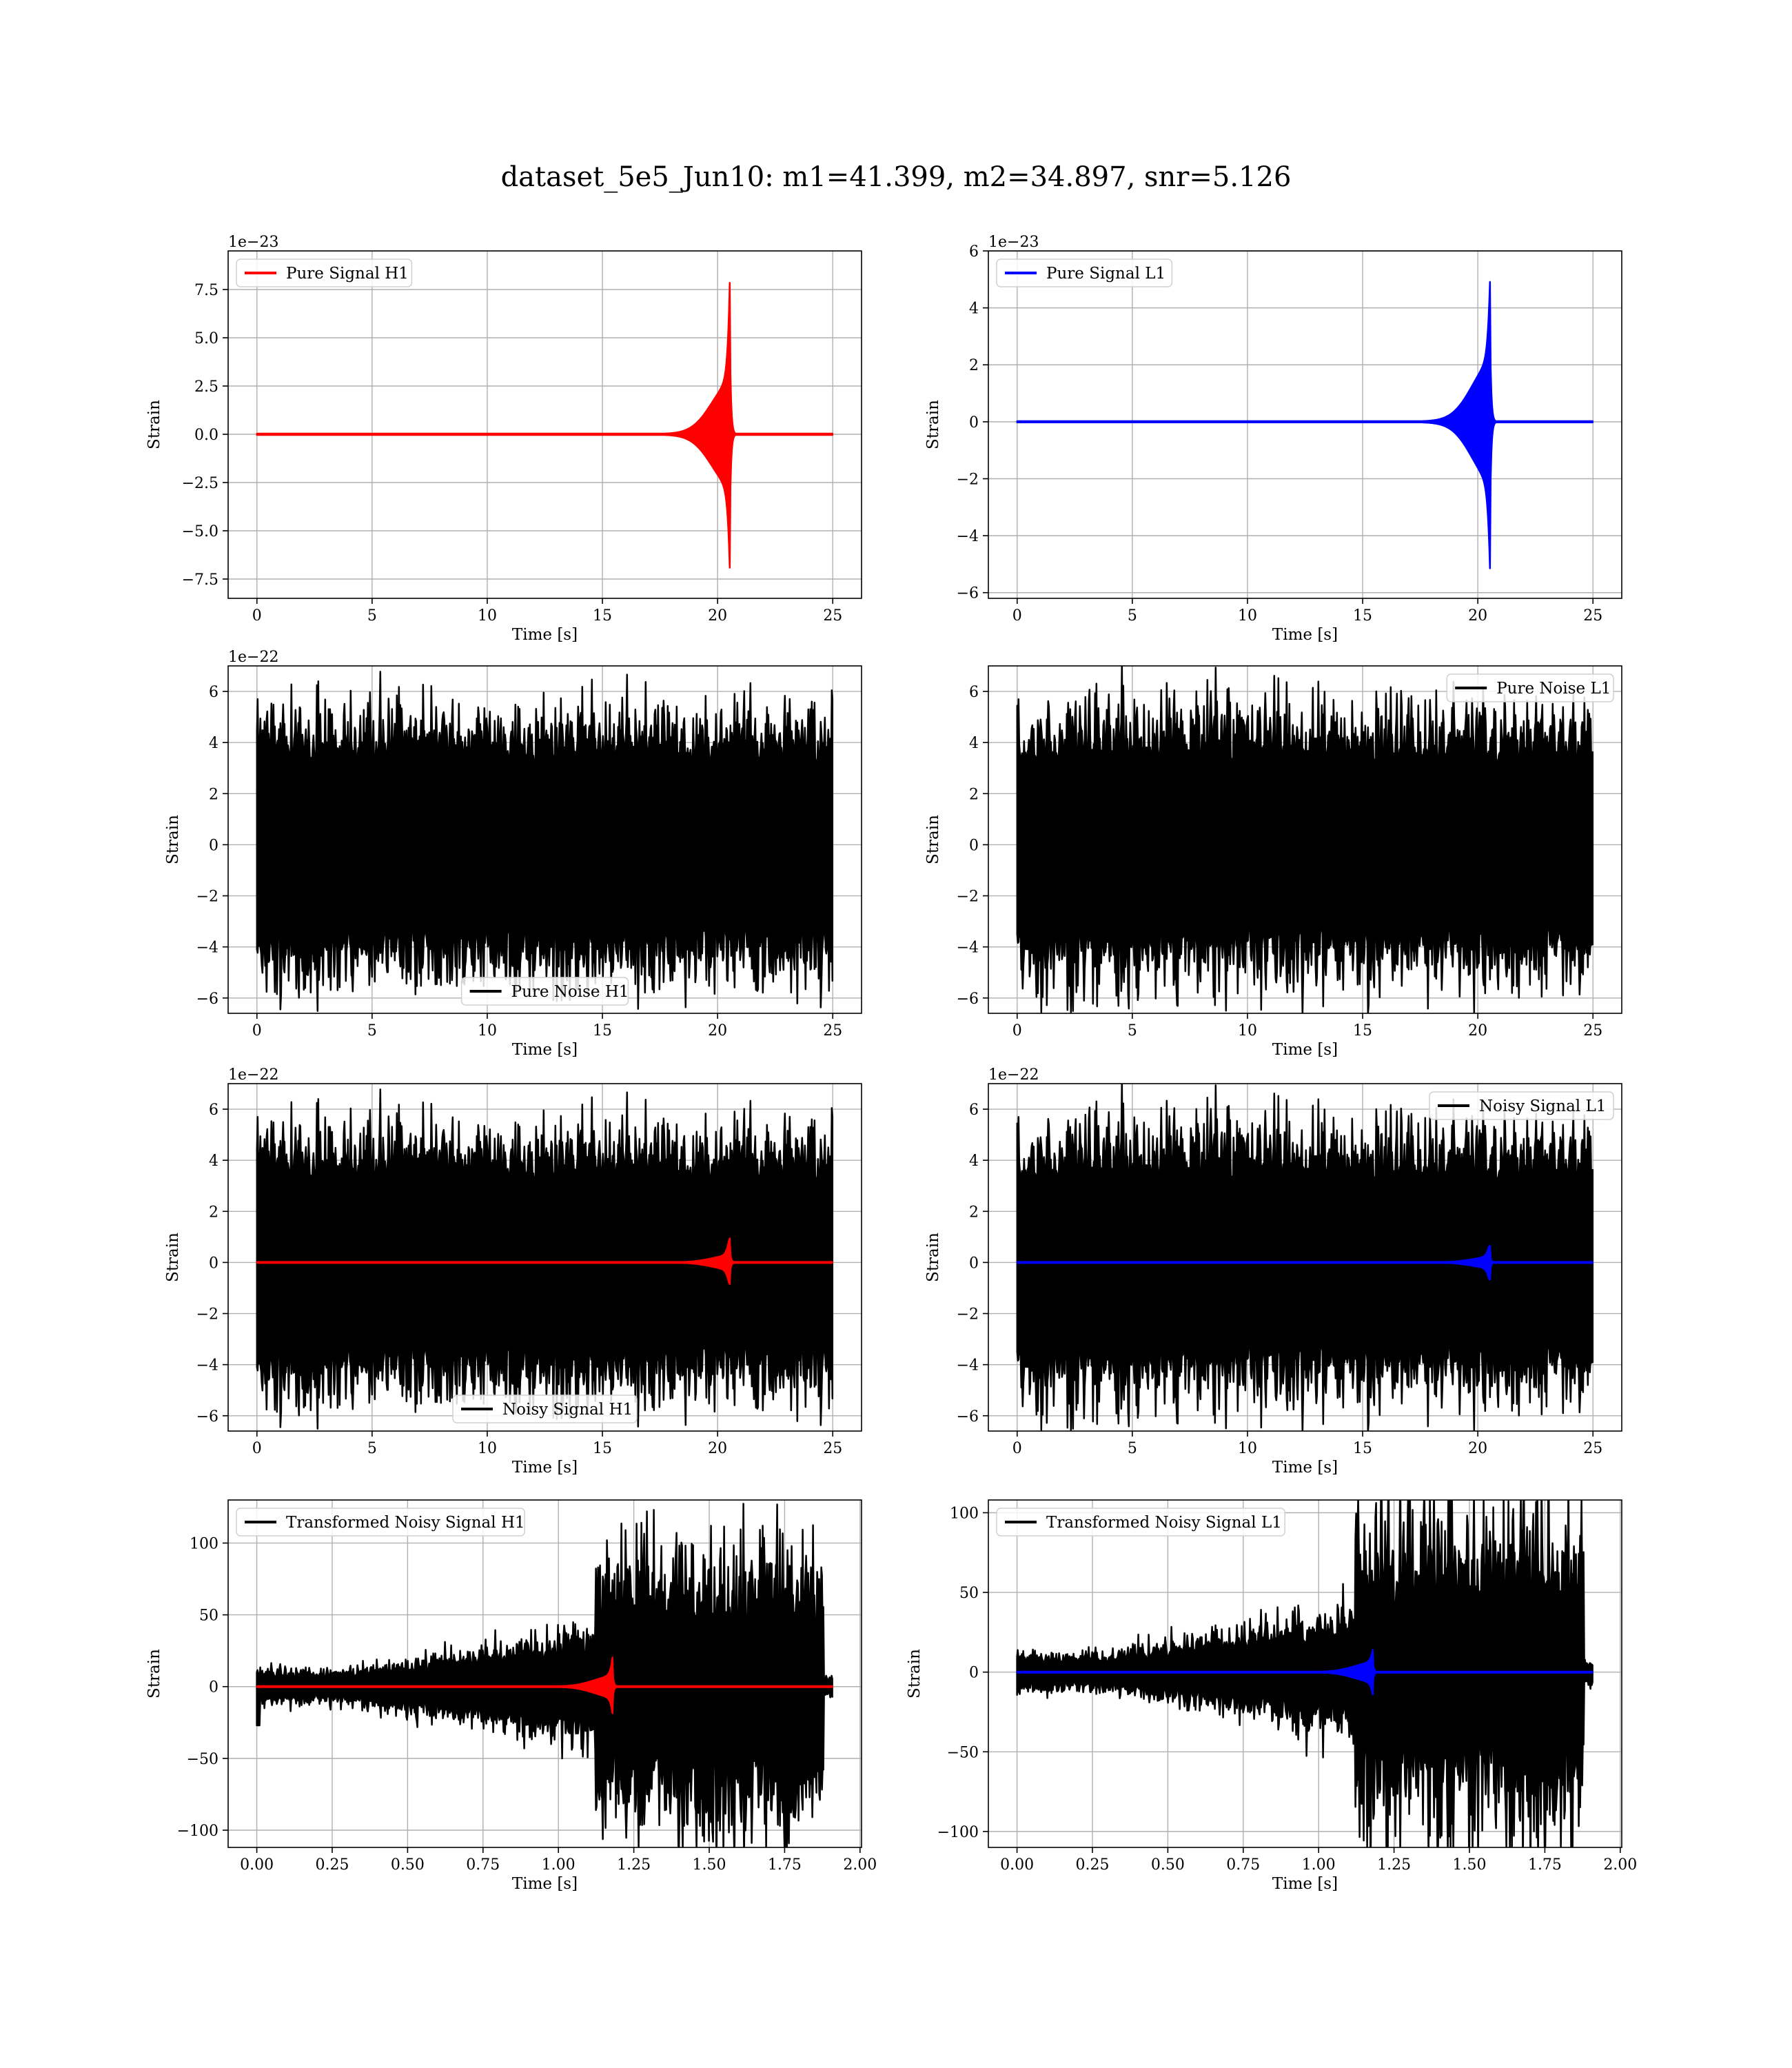 This screenshot has height=2068, width=1792. What do you see at coordinates (206, 290) in the screenshot?
I see `y-tick-label-6: 7.5` at bounding box center [206, 290].